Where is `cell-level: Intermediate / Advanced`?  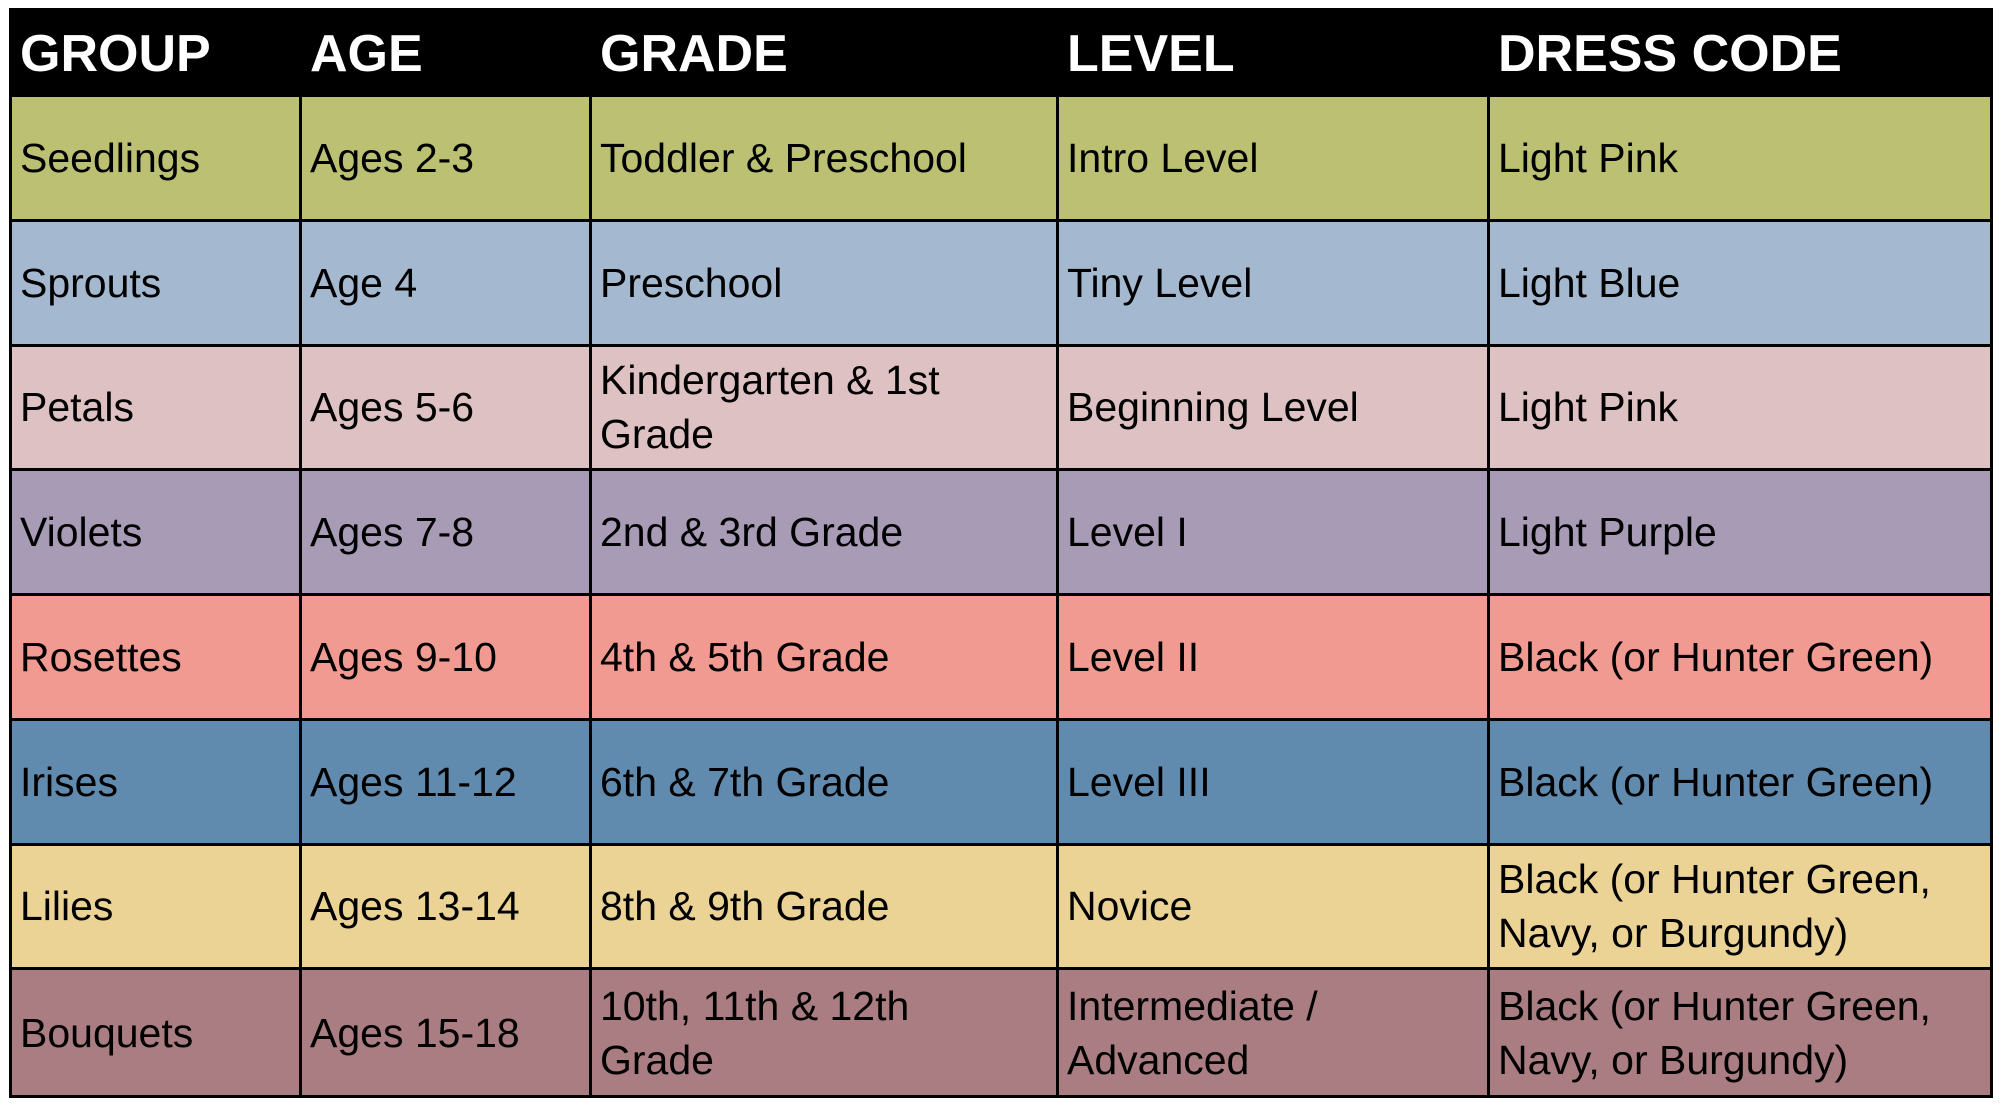
cell-level: Intermediate / Advanced is located at coordinates (1274, 1032).